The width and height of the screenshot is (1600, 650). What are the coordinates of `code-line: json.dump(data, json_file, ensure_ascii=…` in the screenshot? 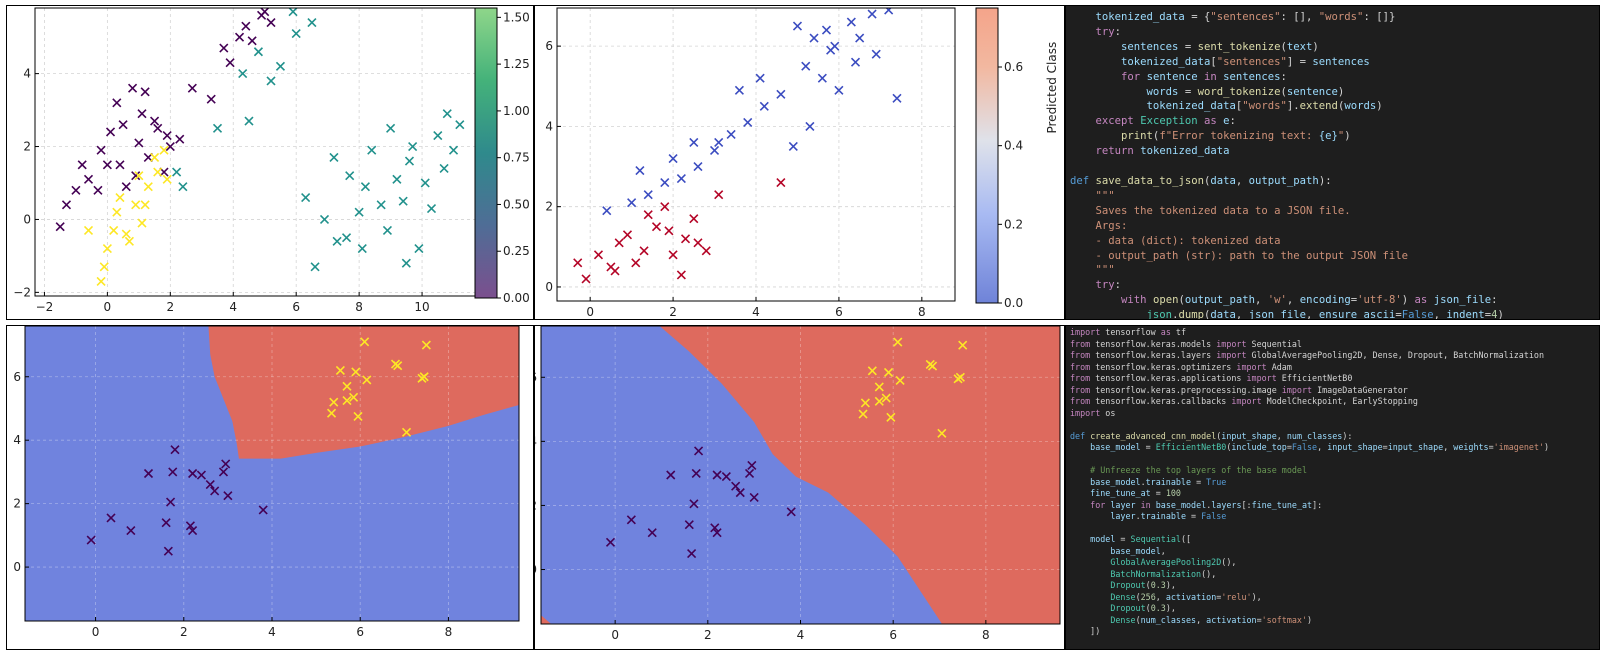 It's located at (1325, 314).